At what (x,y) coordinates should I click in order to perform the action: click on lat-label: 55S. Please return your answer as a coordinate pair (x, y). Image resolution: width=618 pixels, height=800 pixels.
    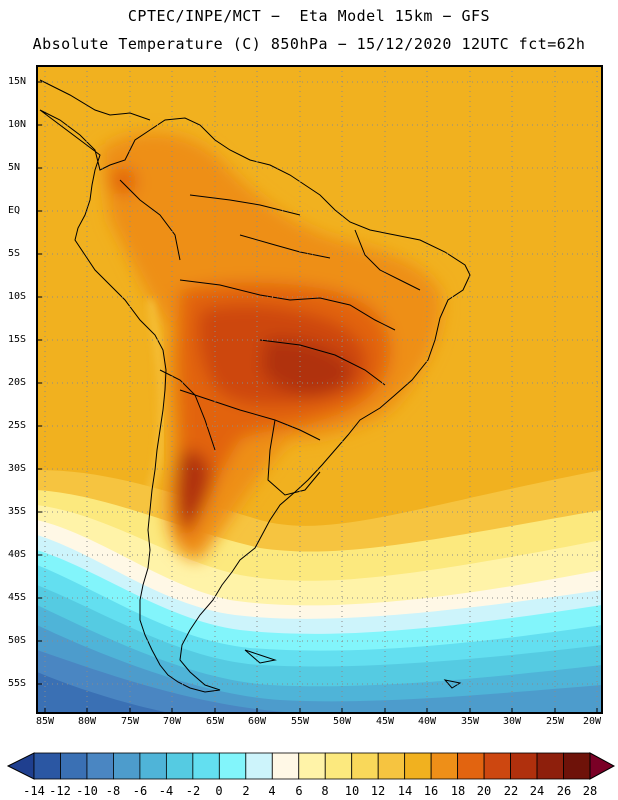
    Looking at the image, I should click on (17, 683).